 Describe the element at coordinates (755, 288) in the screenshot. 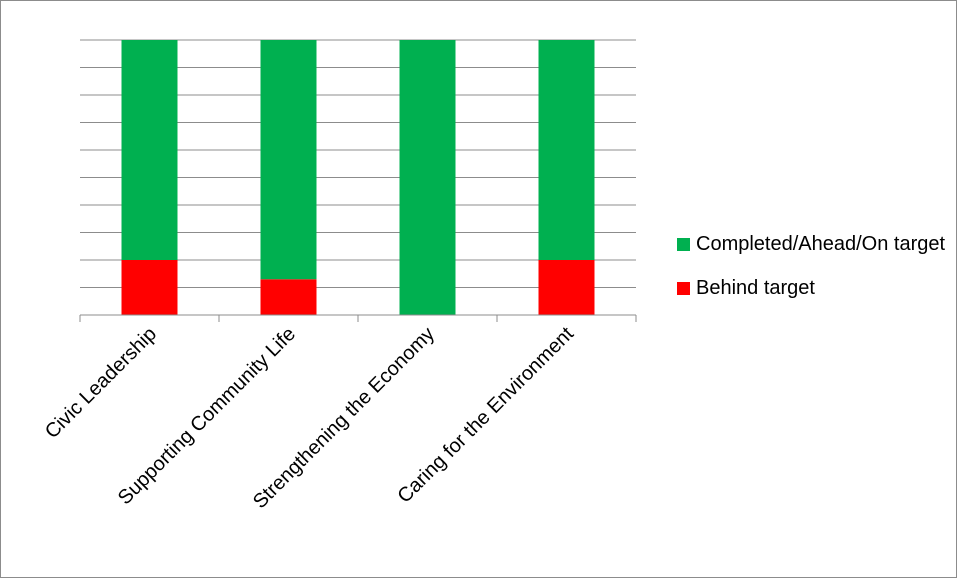

I see `legend-label-behind: Behind target` at that location.